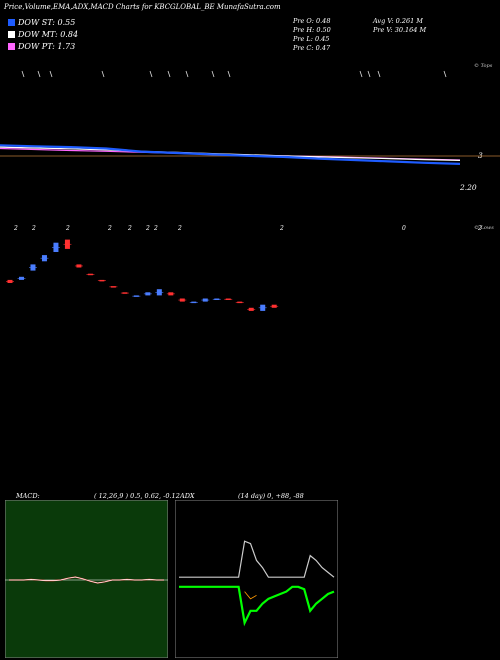  I want to click on legend-swatch-pink, so click(11, 46).